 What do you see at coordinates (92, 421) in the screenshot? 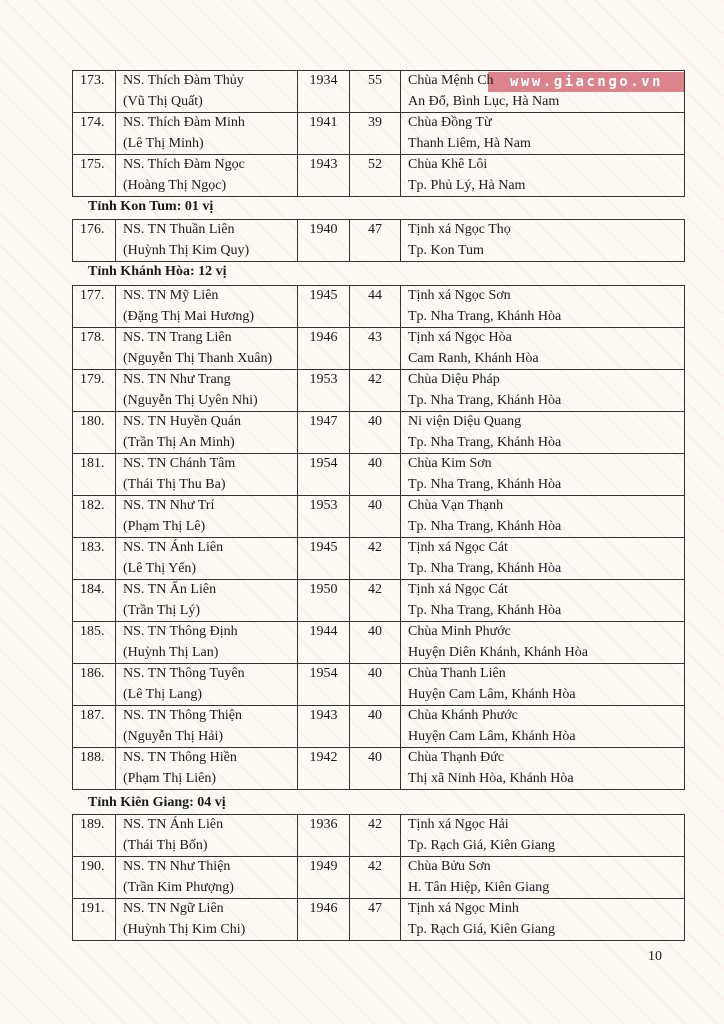
I see `num: 180.` at bounding box center [92, 421].